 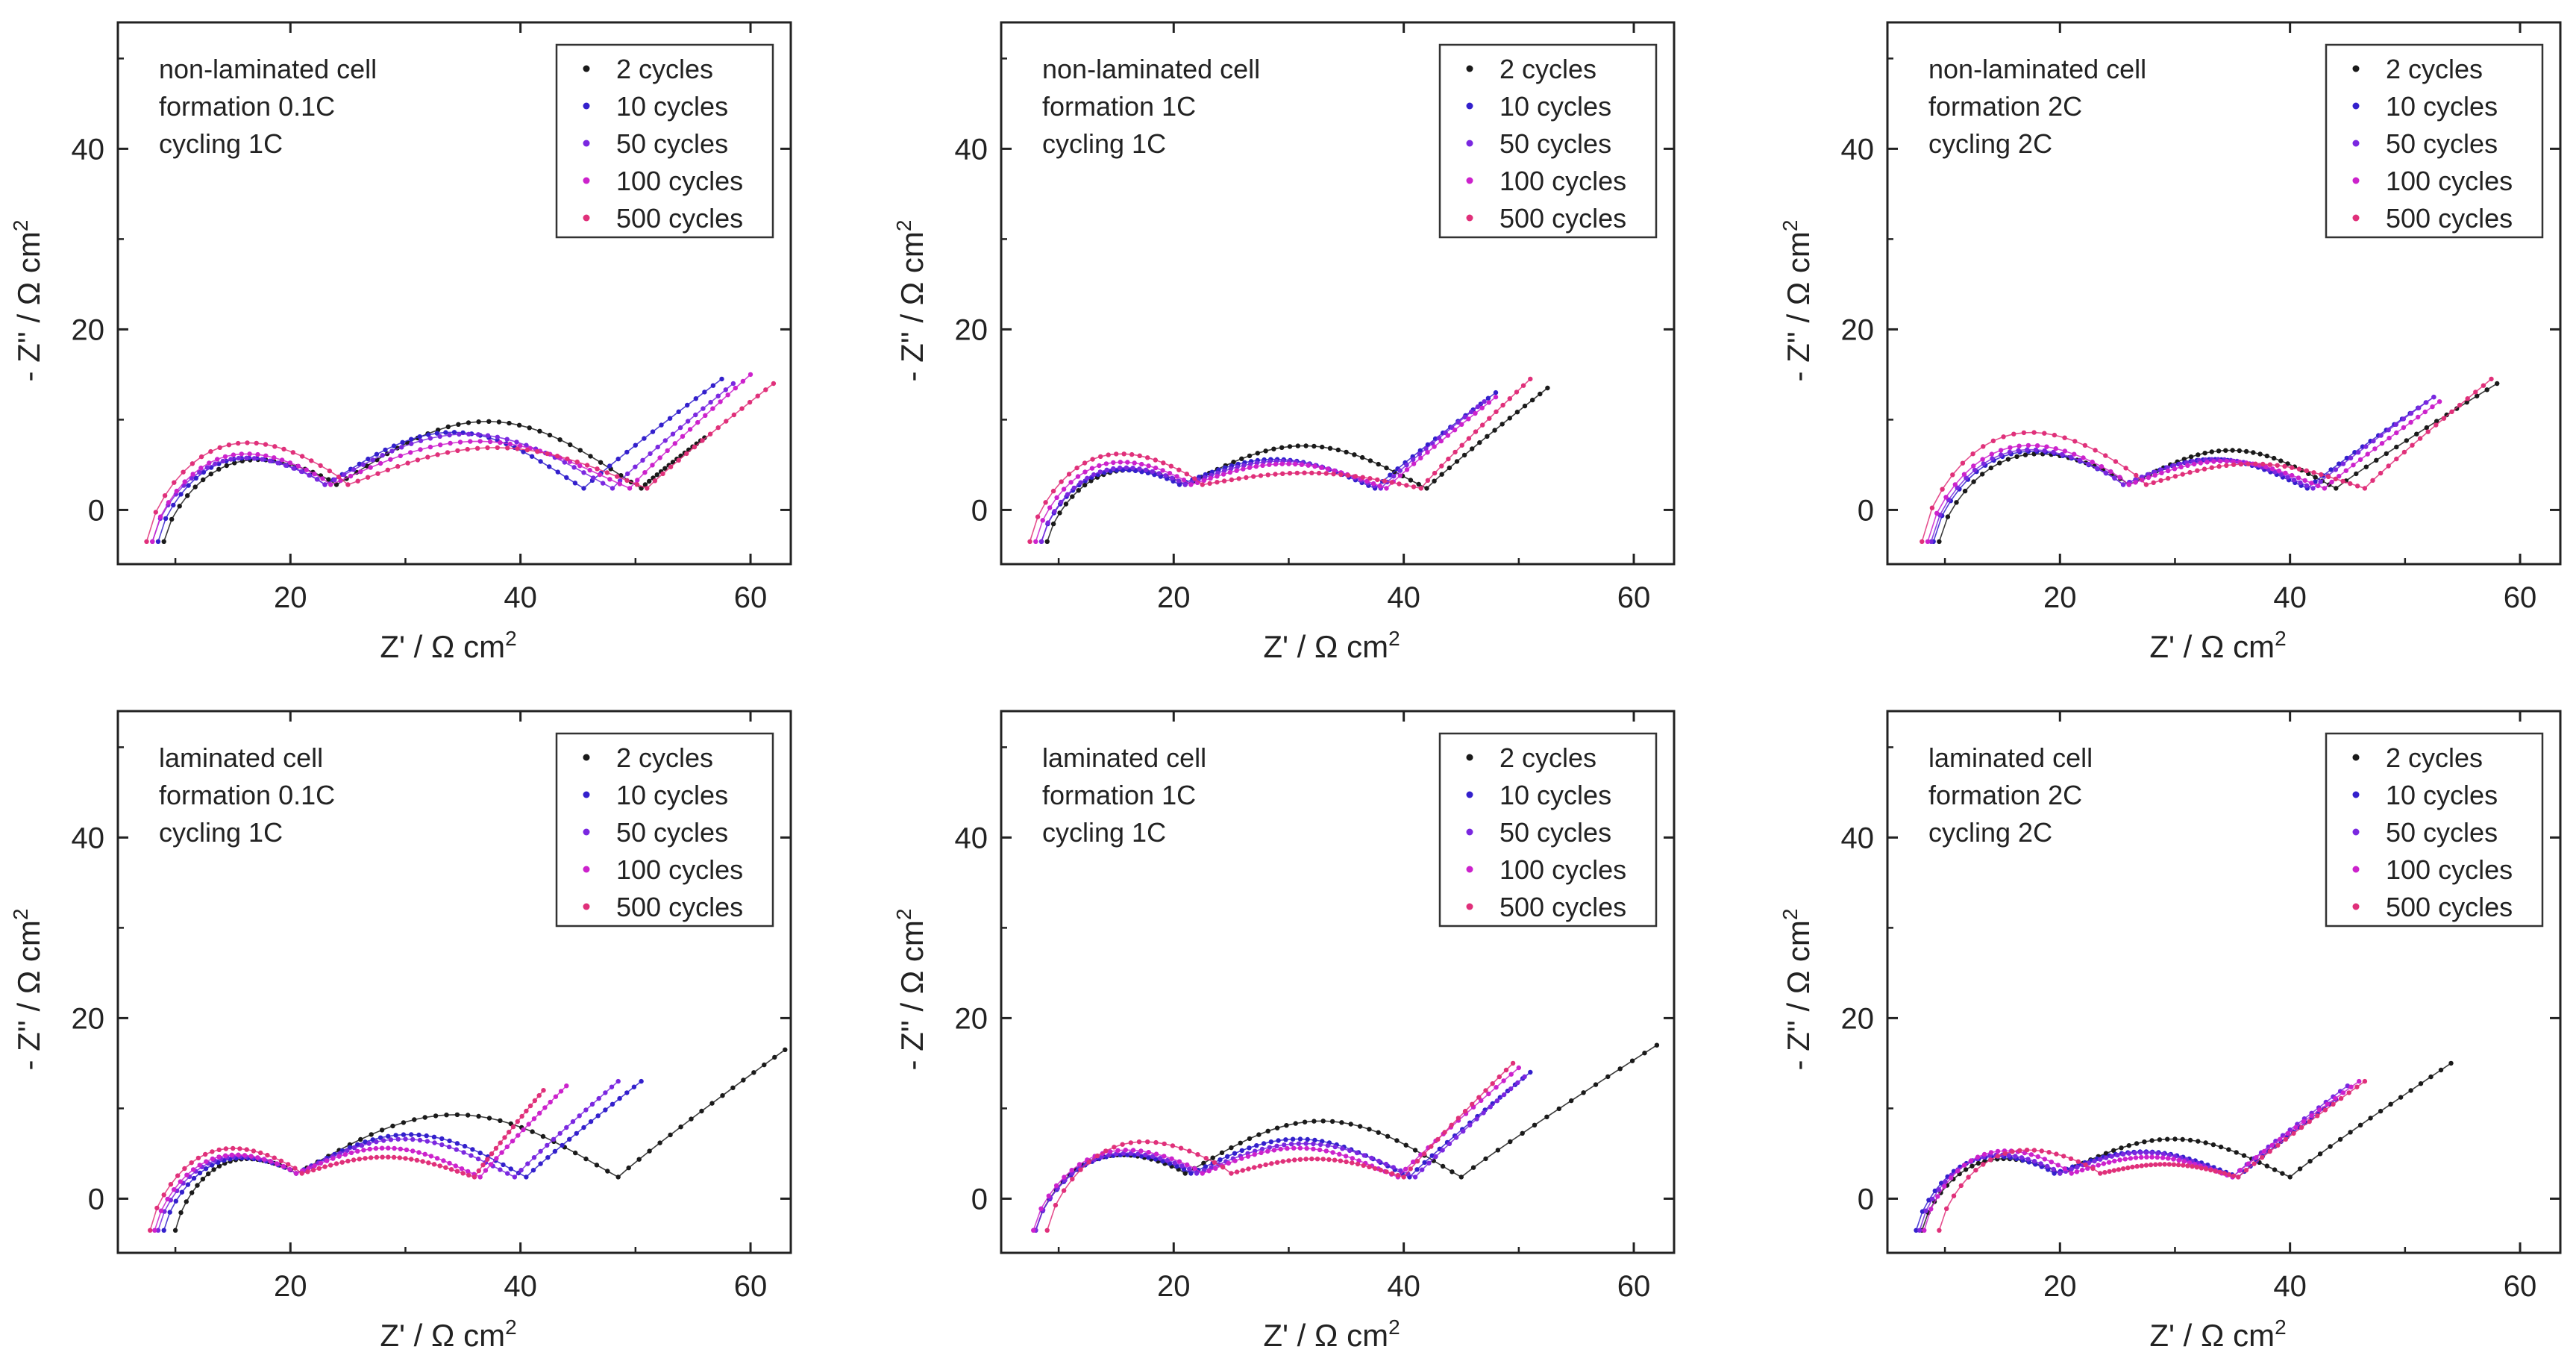 I want to click on x-tick-label: 40, so click(x=2290, y=1286).